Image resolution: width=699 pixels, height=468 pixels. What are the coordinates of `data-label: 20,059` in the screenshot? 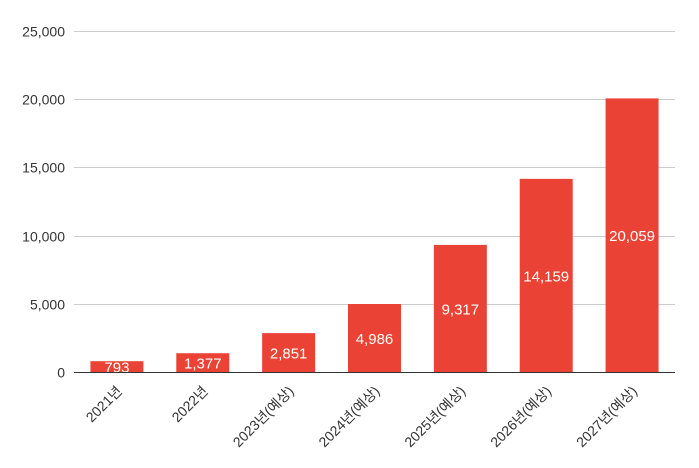 It's located at (632, 236).